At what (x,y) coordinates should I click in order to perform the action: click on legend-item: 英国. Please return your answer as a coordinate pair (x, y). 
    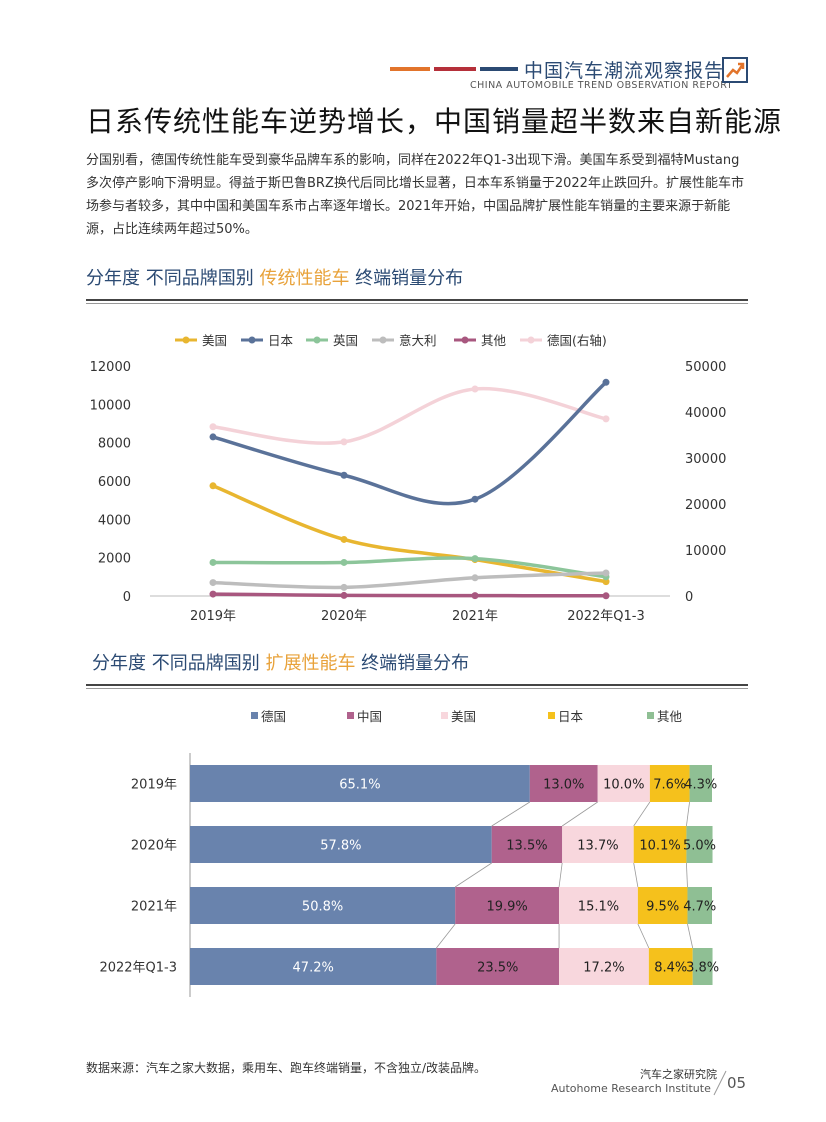
    Looking at the image, I should click on (332, 340).